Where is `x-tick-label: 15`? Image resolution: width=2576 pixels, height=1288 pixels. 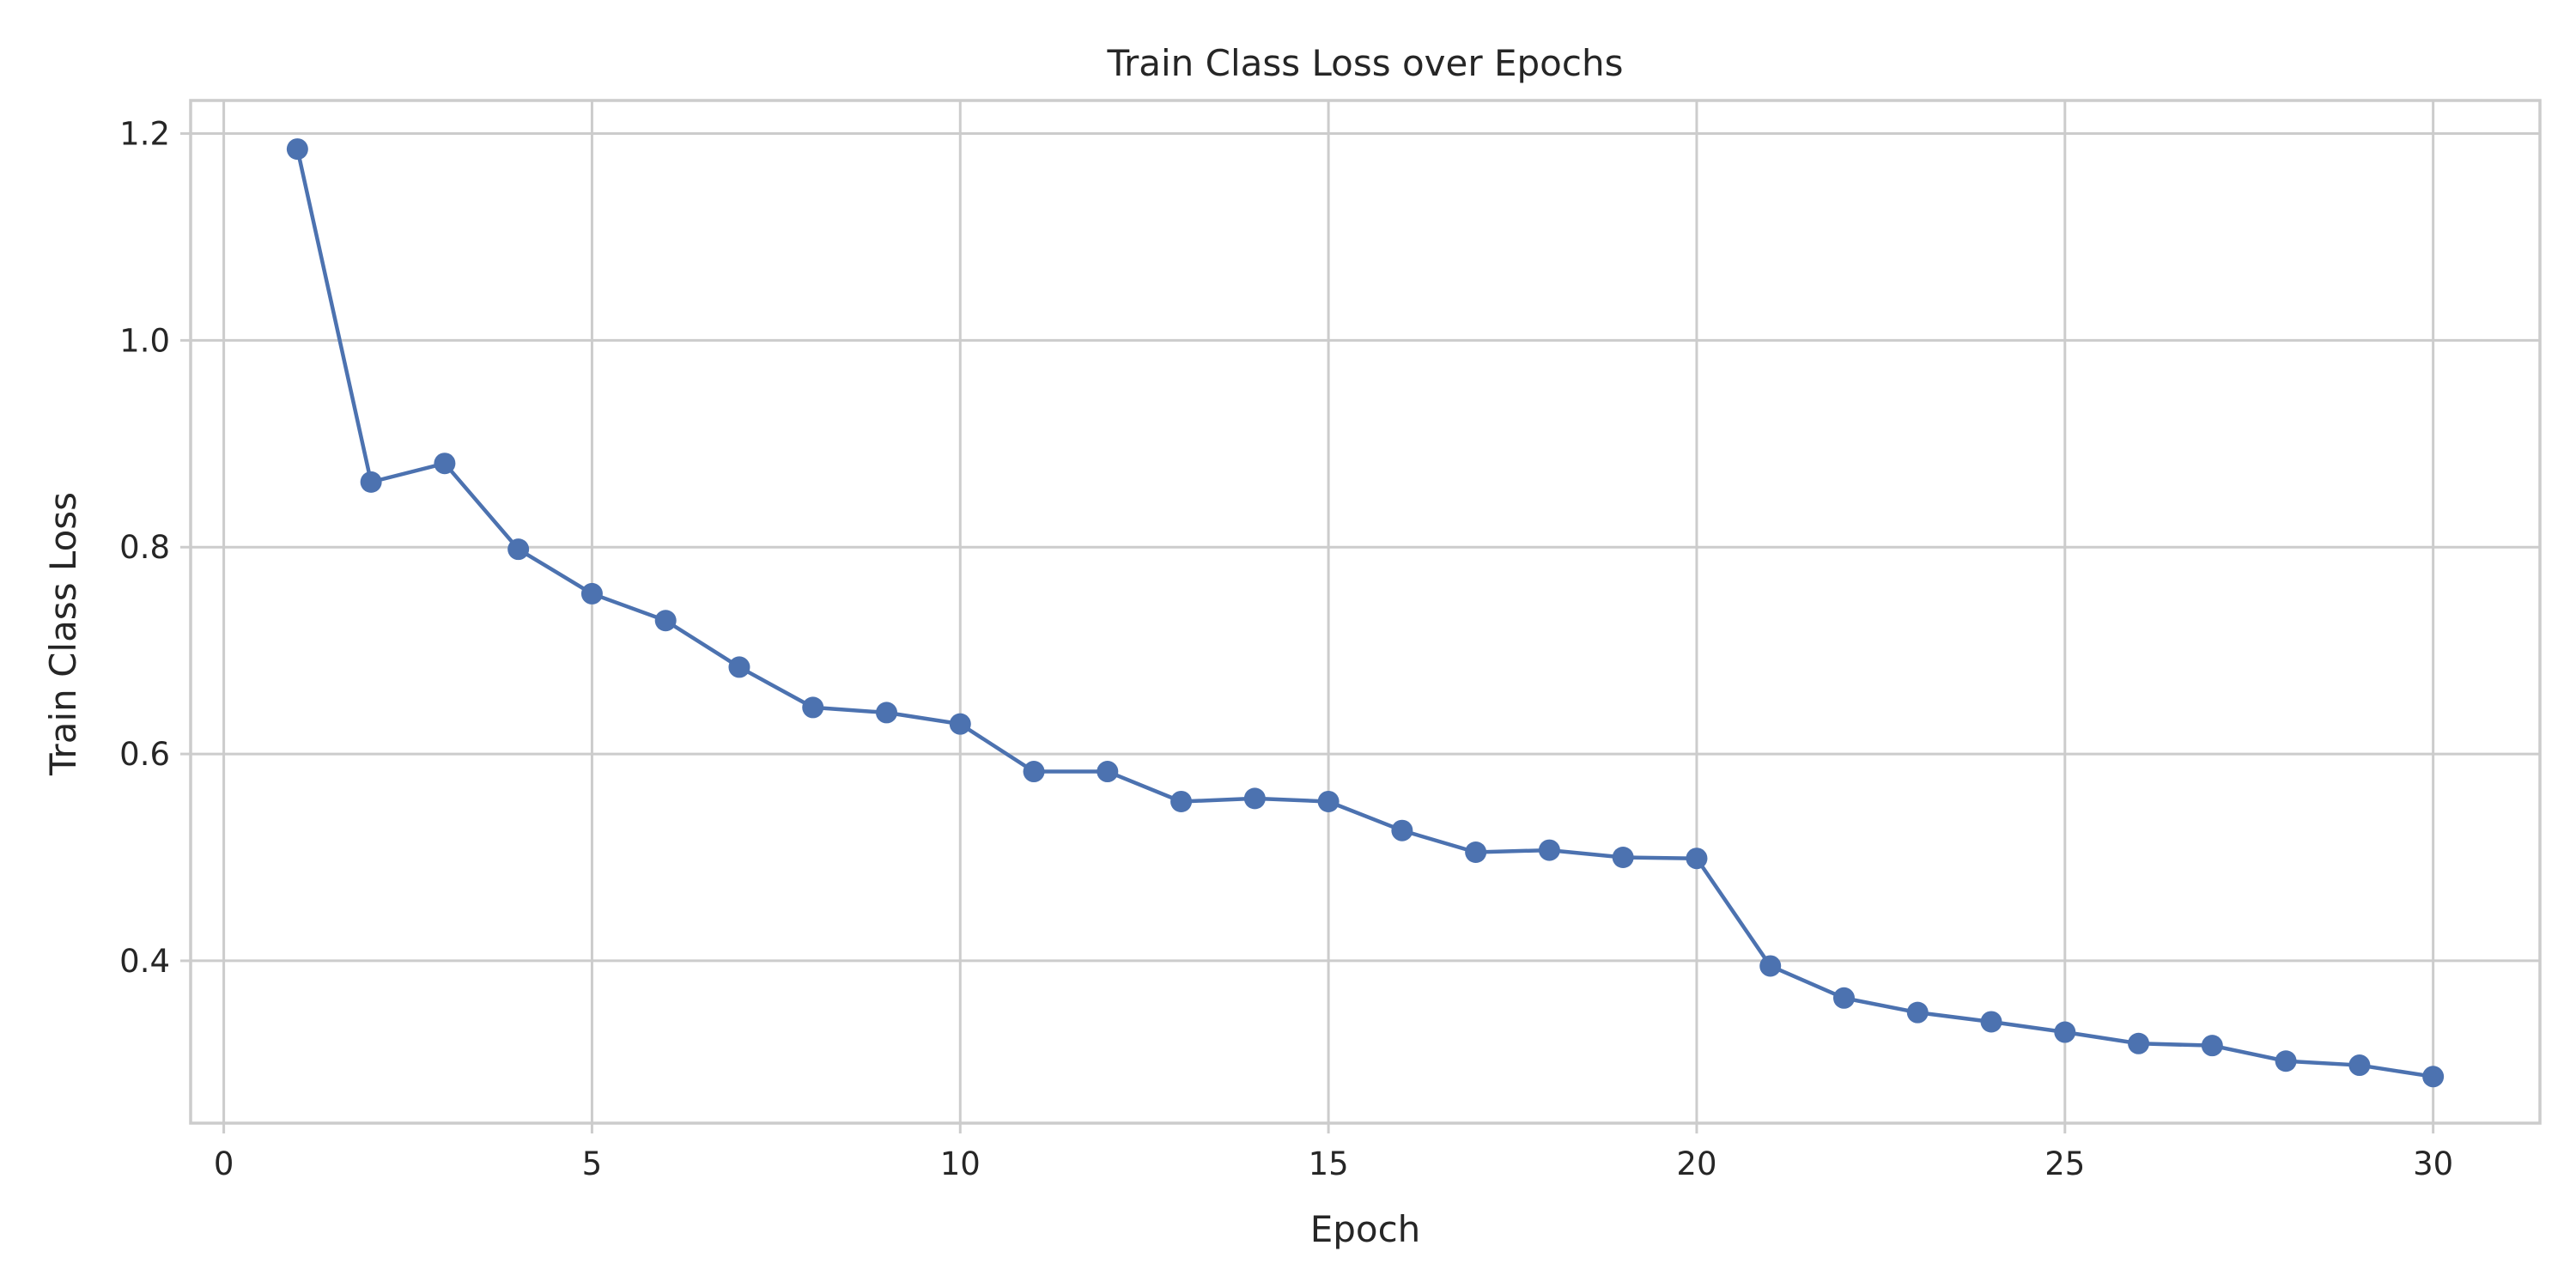
x-tick-label: 15 is located at coordinates (1329, 1163).